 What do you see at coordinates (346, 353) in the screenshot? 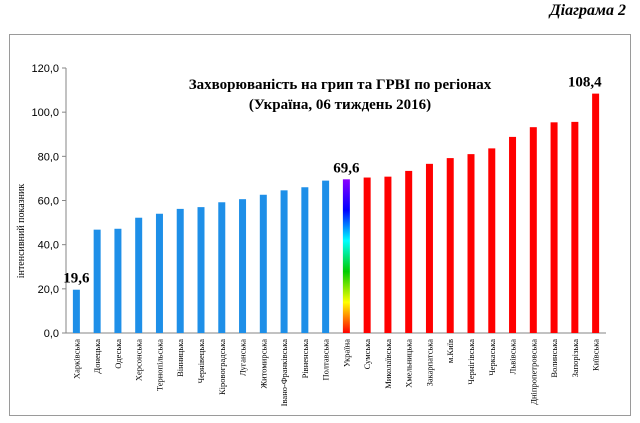
I see `category-label: Україна` at bounding box center [346, 353].